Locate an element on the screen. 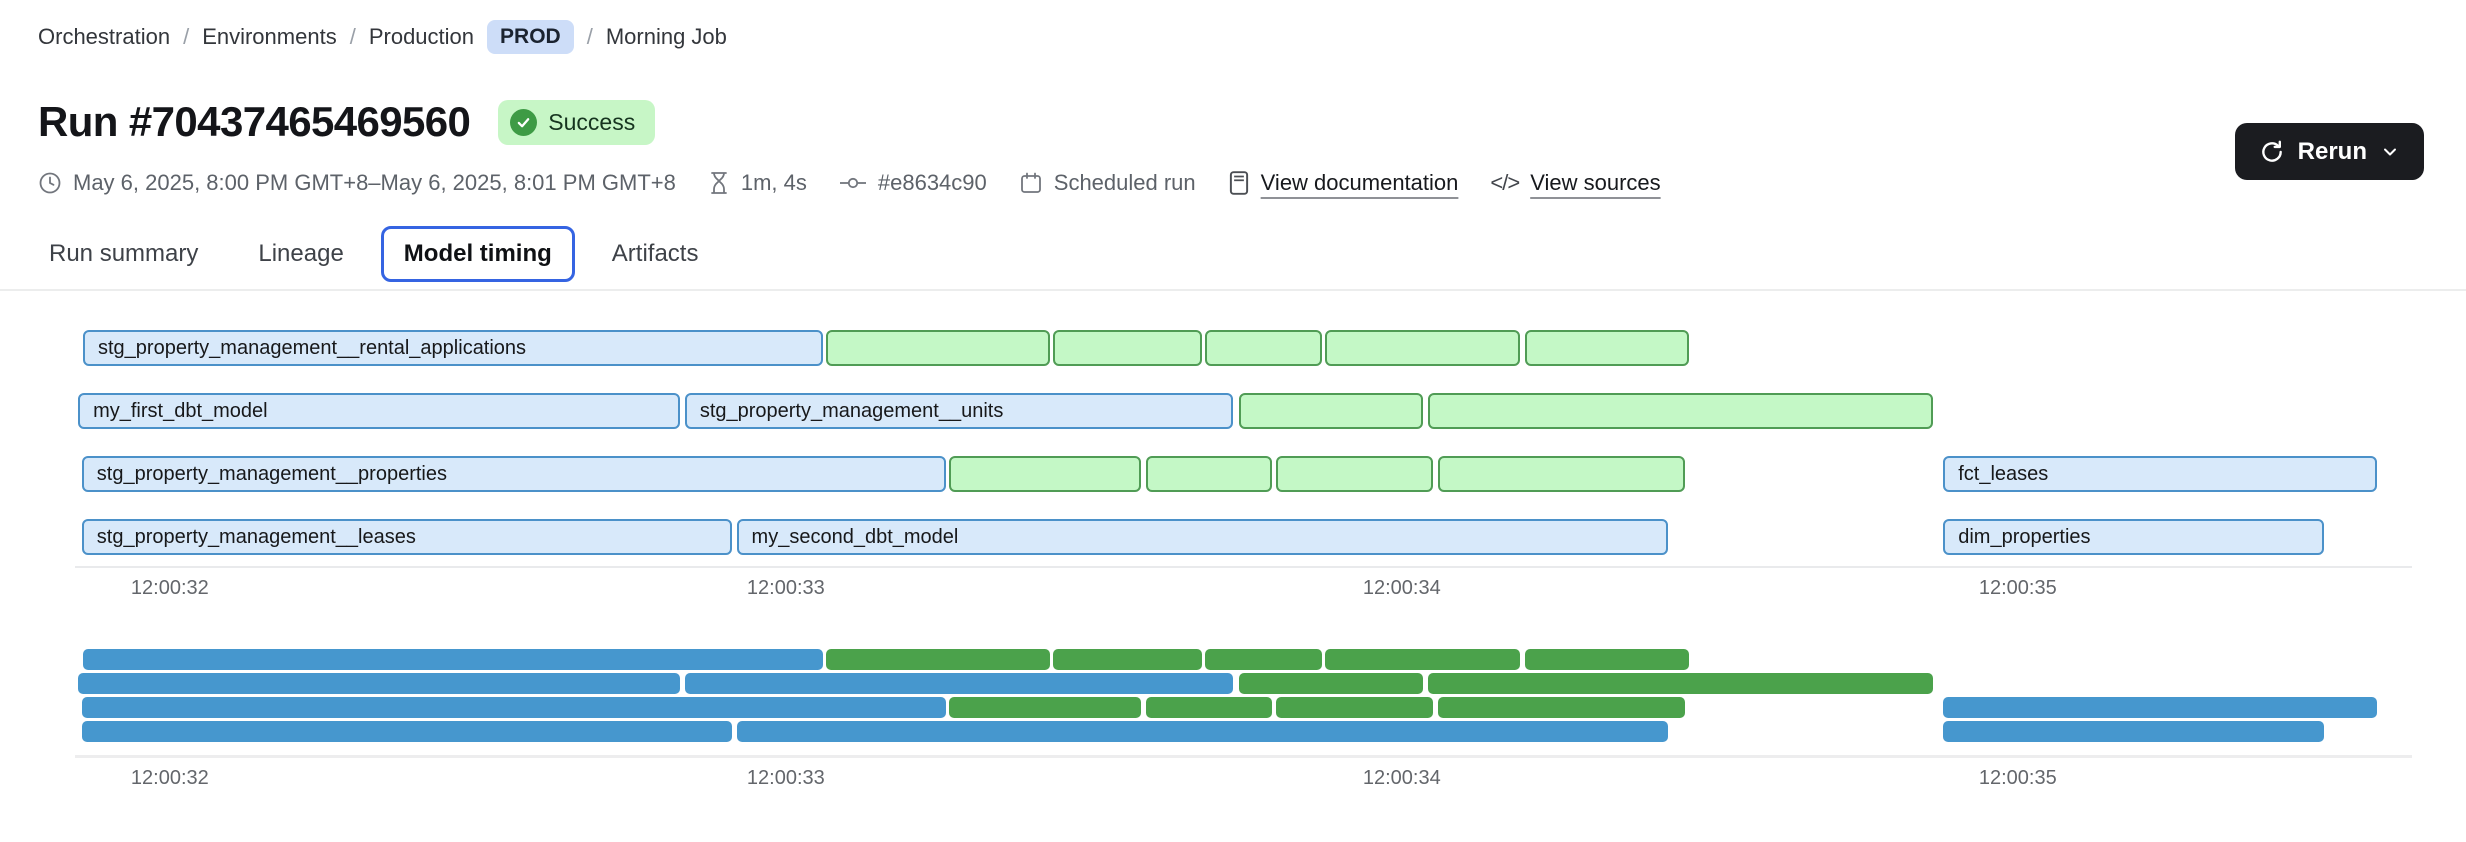 The image size is (2466, 842). run-trigger: Scheduled run is located at coordinates (1107, 183).